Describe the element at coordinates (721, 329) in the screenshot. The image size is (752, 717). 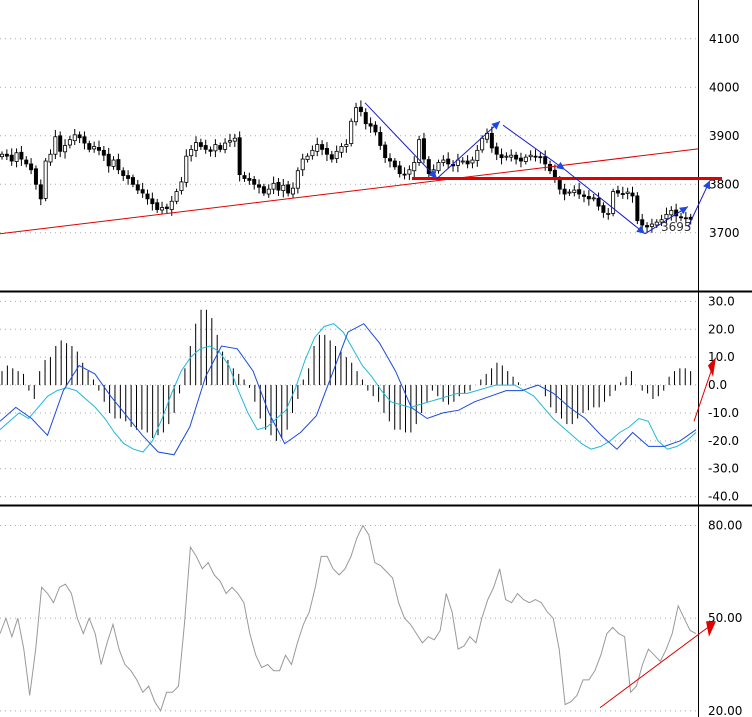
I see `osc-tick-label: 20.0` at that location.